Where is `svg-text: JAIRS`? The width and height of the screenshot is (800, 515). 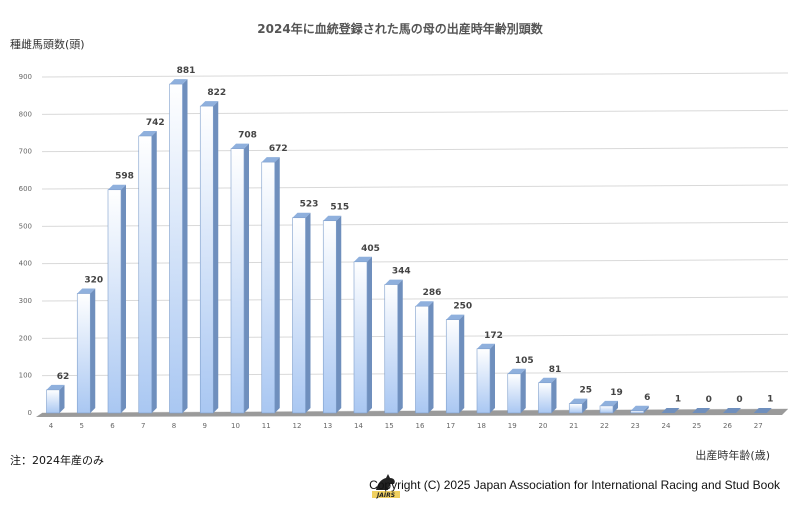
svg-text: JAIRS is located at coordinates (385, 495).